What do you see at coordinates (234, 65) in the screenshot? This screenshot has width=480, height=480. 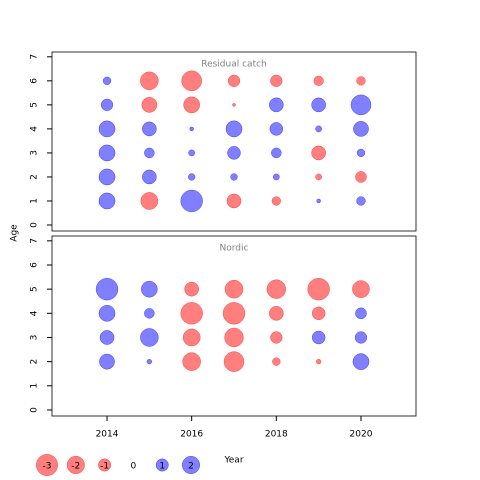 I see `panel-title: Residual catch` at bounding box center [234, 65].